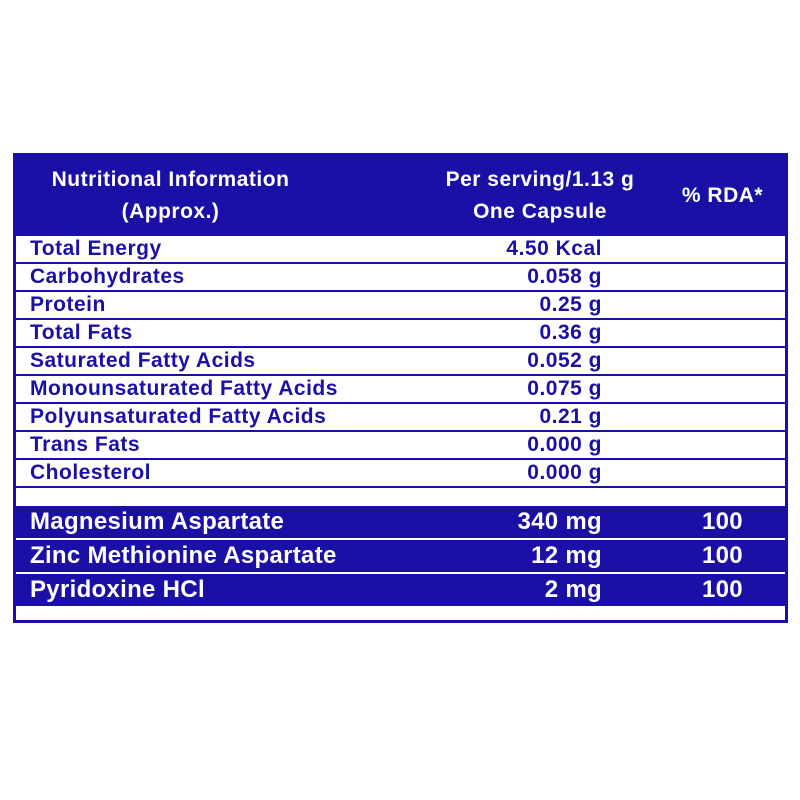  I want to click on table-row-pyridoxine-hcl: Pyridoxine HCl 2 mg 100, so click(400, 589).